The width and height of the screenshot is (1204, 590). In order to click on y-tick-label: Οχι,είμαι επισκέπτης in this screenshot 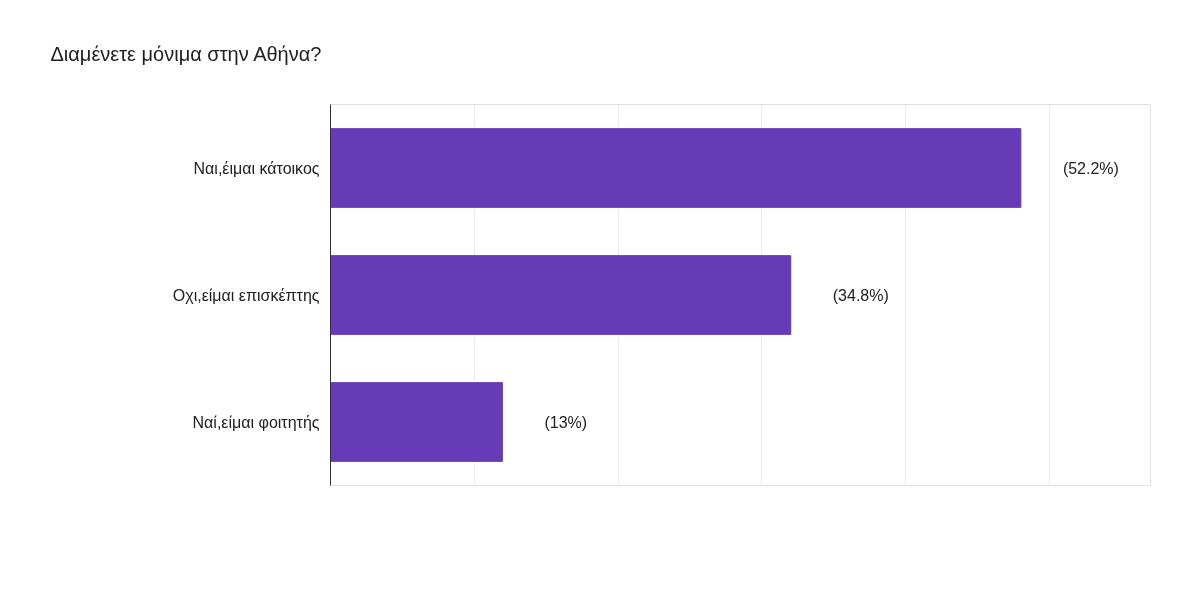, I will do `click(246, 295)`.